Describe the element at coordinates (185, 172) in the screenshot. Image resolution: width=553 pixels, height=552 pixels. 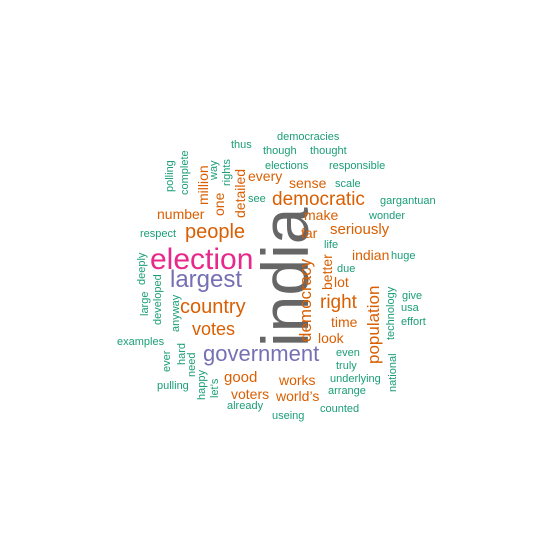
I see `word-complete: complete` at that location.